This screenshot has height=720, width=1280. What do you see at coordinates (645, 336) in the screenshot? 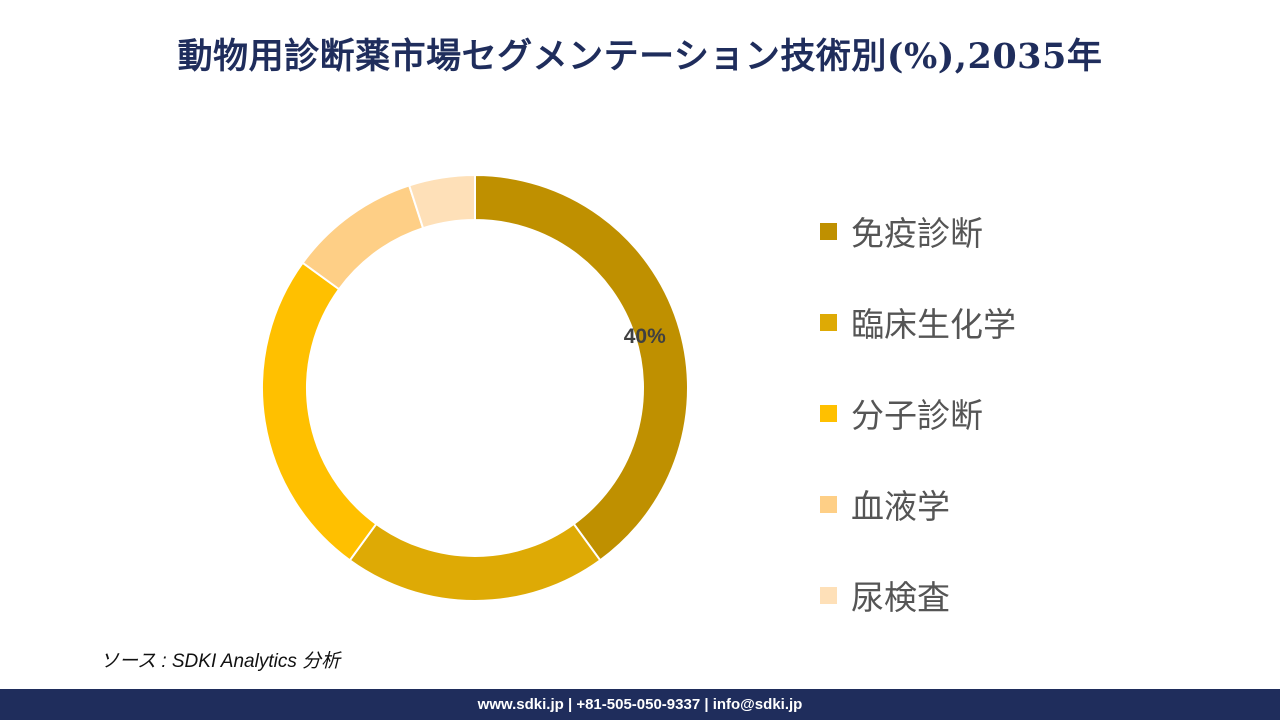
I see `data-label-immunodiagnostics: 40%` at bounding box center [645, 336].